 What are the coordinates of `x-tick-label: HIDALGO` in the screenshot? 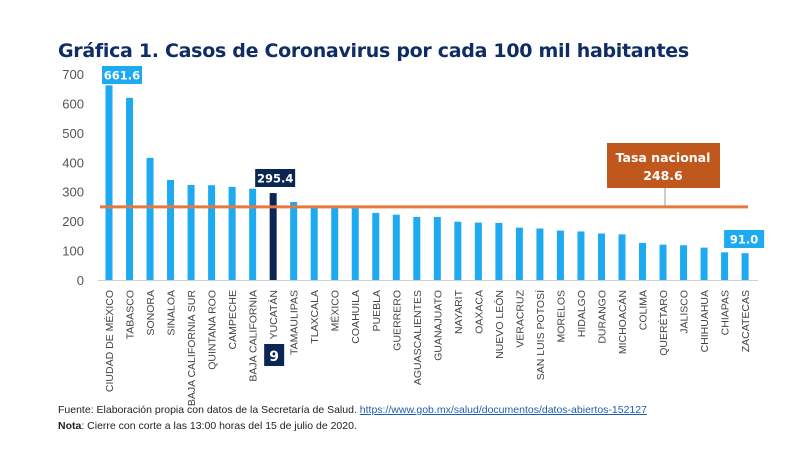 It's located at (582, 313).